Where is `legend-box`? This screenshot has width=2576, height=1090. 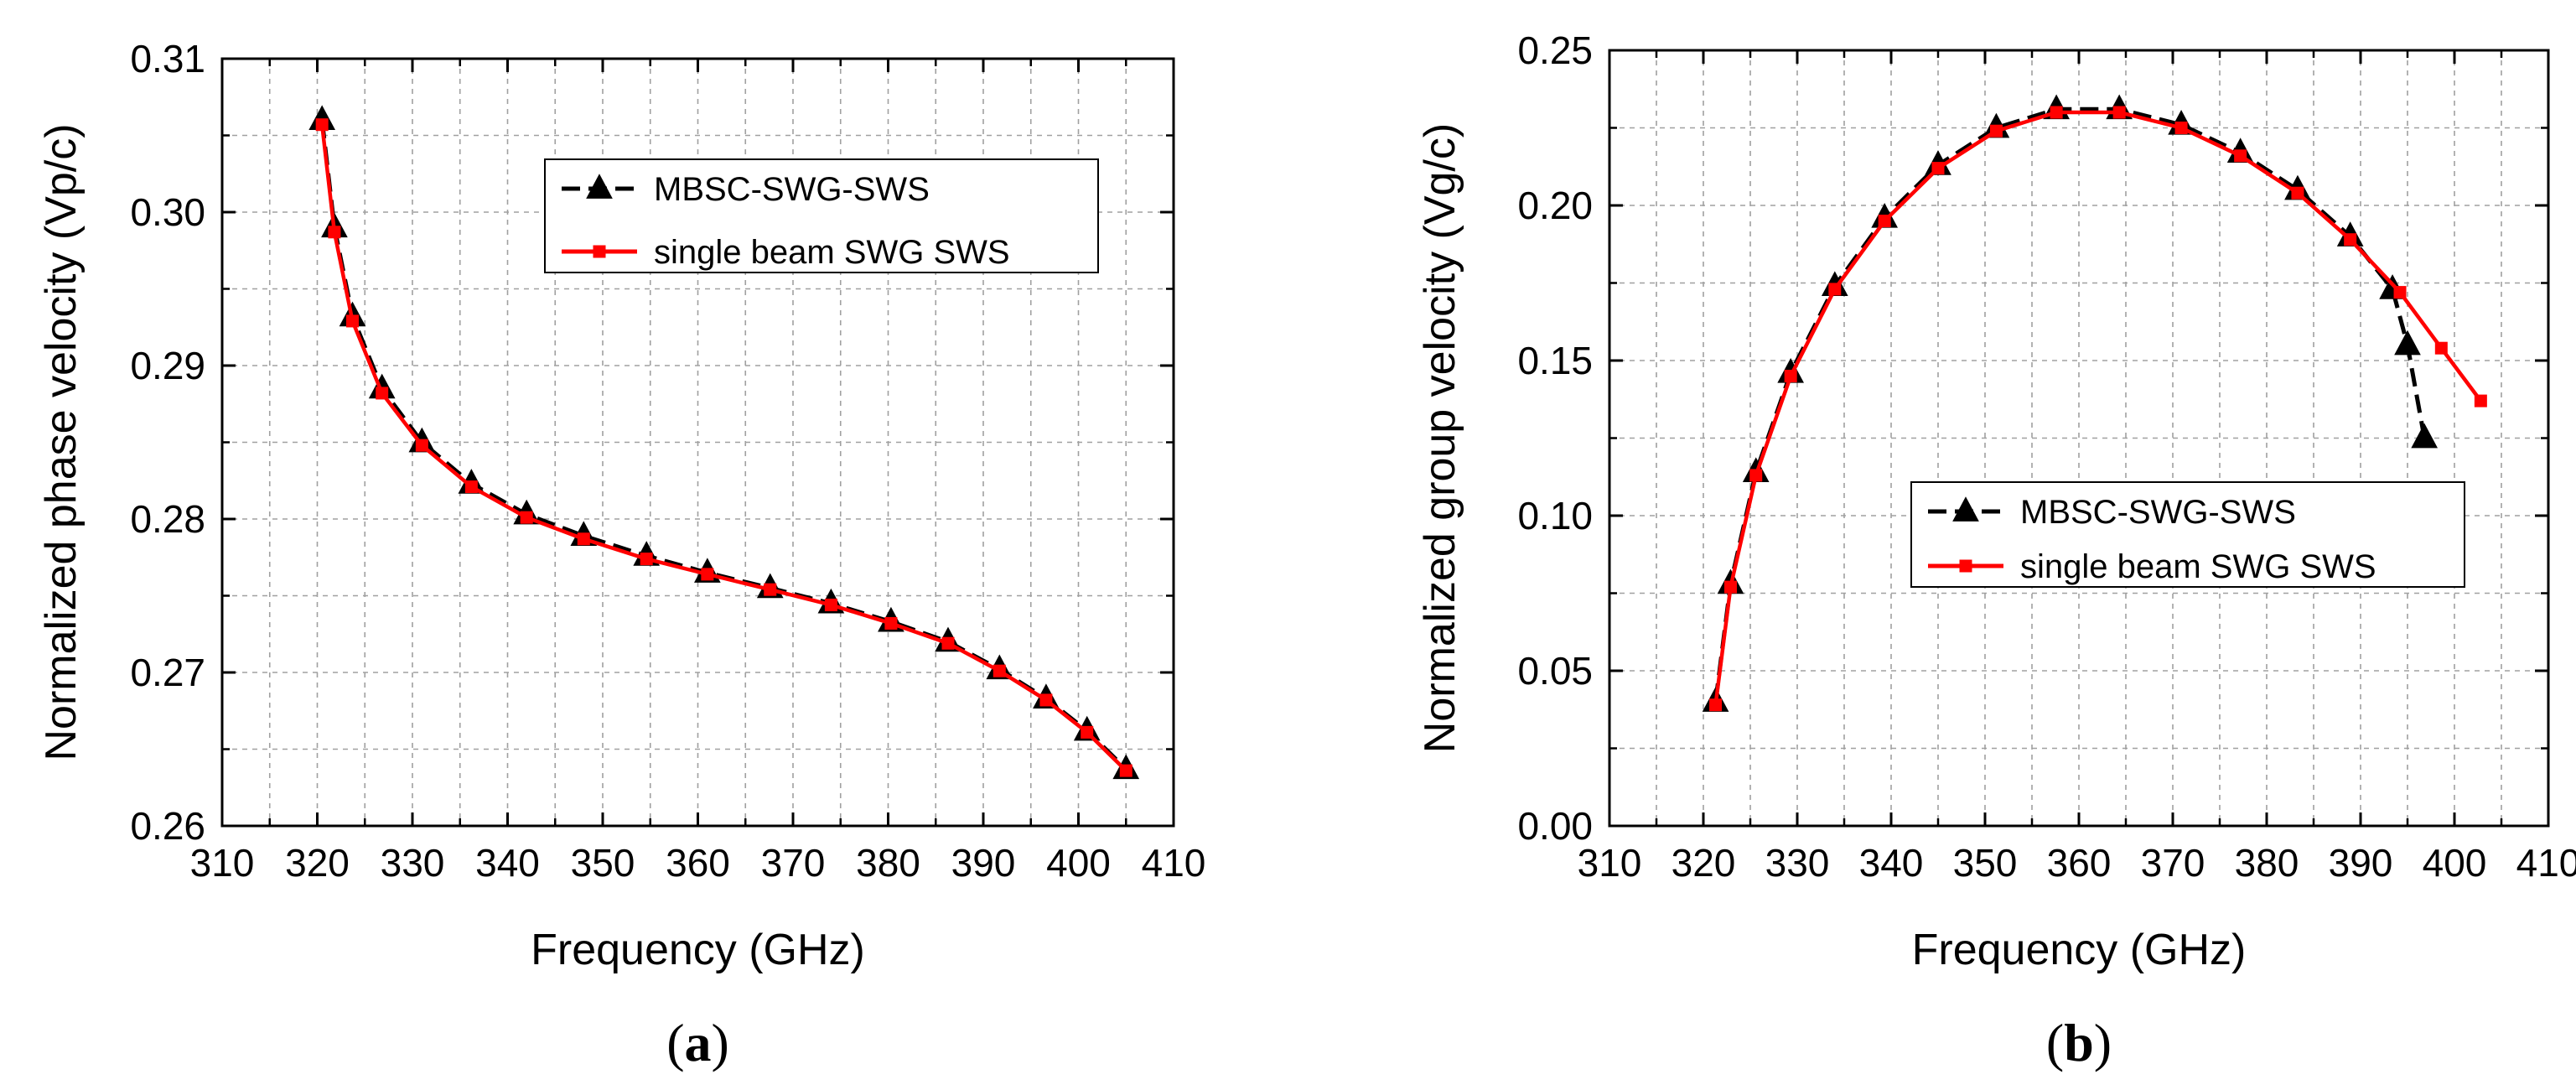
legend-box is located at coordinates (2187, 534).